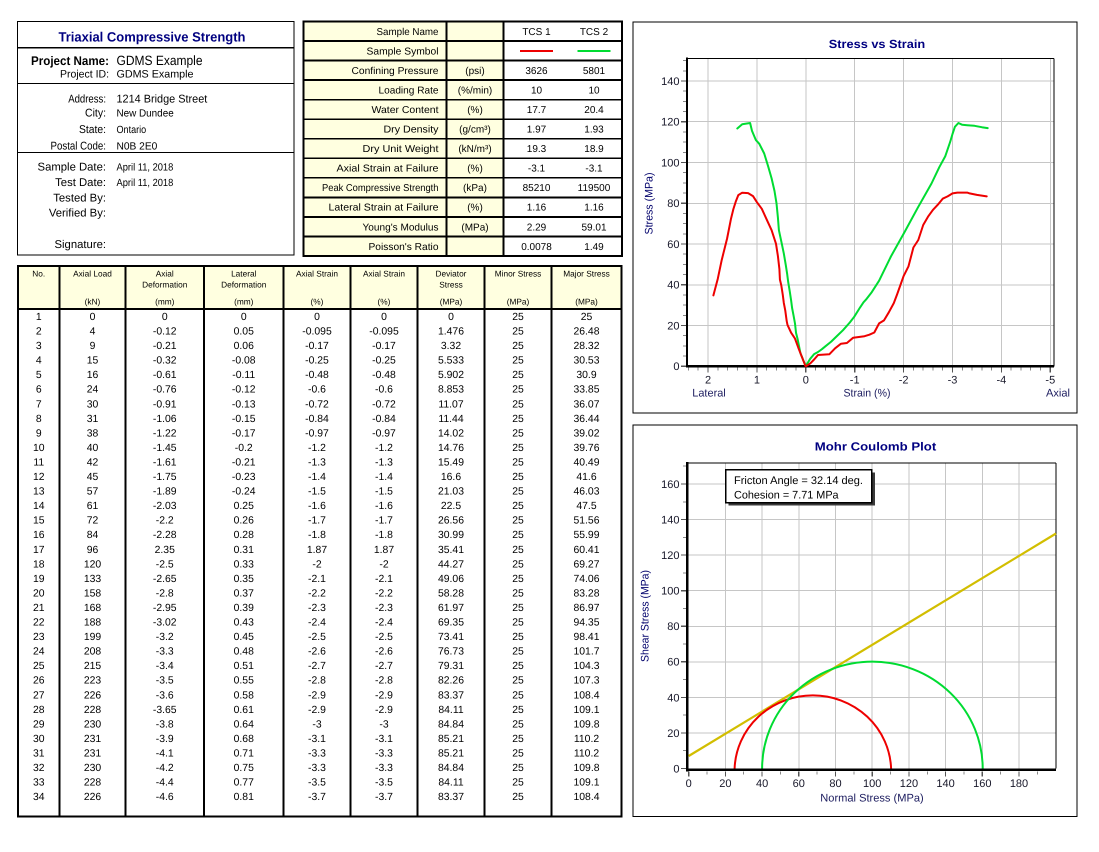 The image size is (1099, 852). I want to click on svg-text: 59.01, so click(593, 227).